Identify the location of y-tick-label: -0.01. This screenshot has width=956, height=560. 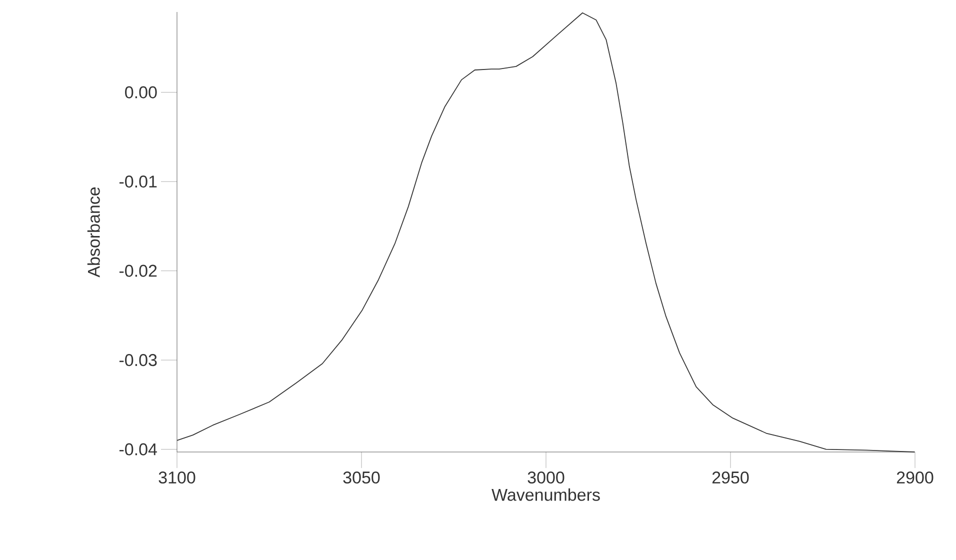
(138, 182).